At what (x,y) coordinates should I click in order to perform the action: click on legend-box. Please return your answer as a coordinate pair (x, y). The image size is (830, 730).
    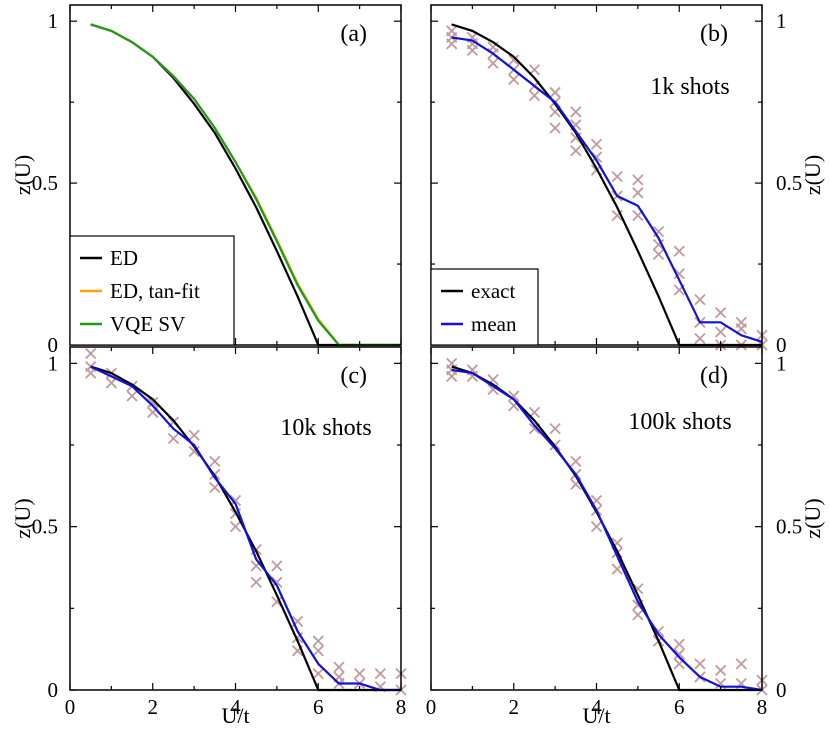
    Looking at the image, I should click on (484, 307).